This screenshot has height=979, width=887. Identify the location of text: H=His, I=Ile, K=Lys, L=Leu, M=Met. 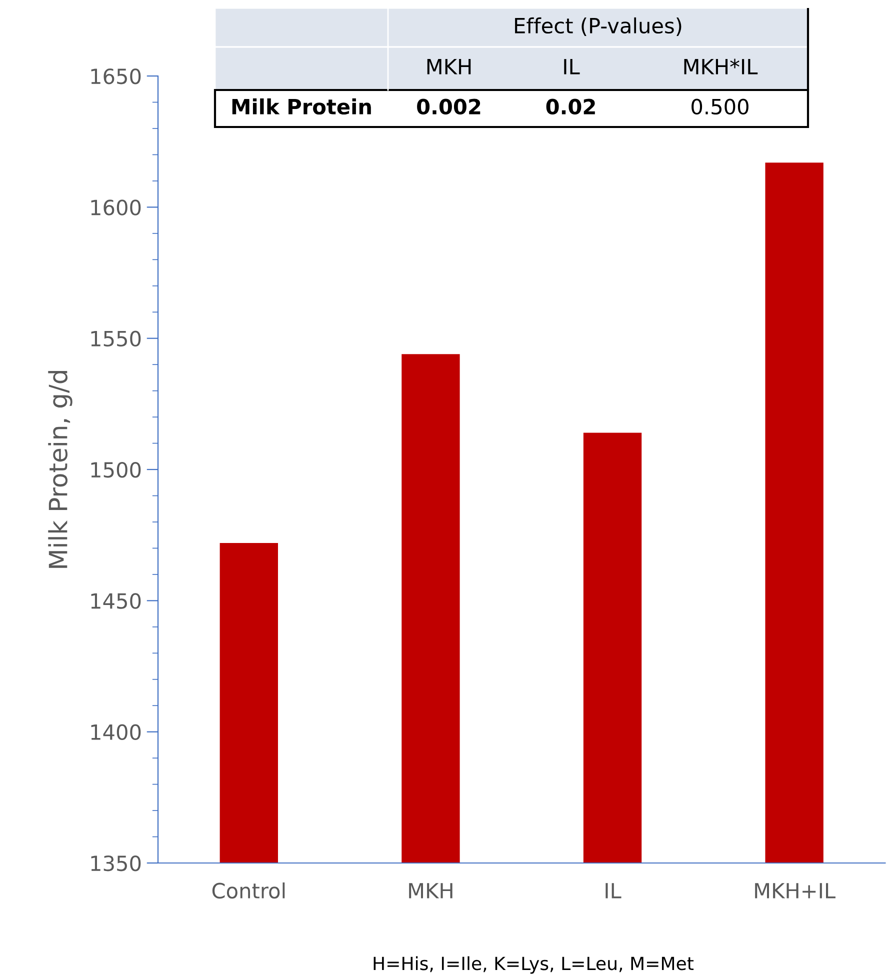
(534, 965).